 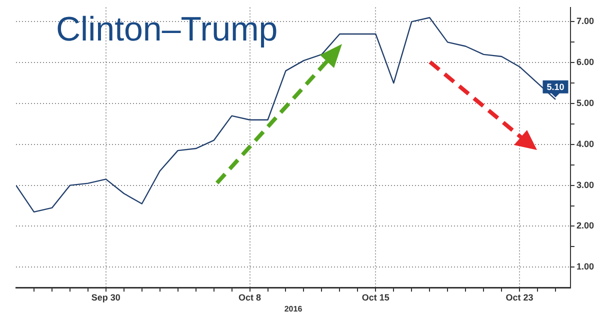 What do you see at coordinates (585, 62) in the screenshot?
I see `y-tick-label: 6.00` at bounding box center [585, 62].